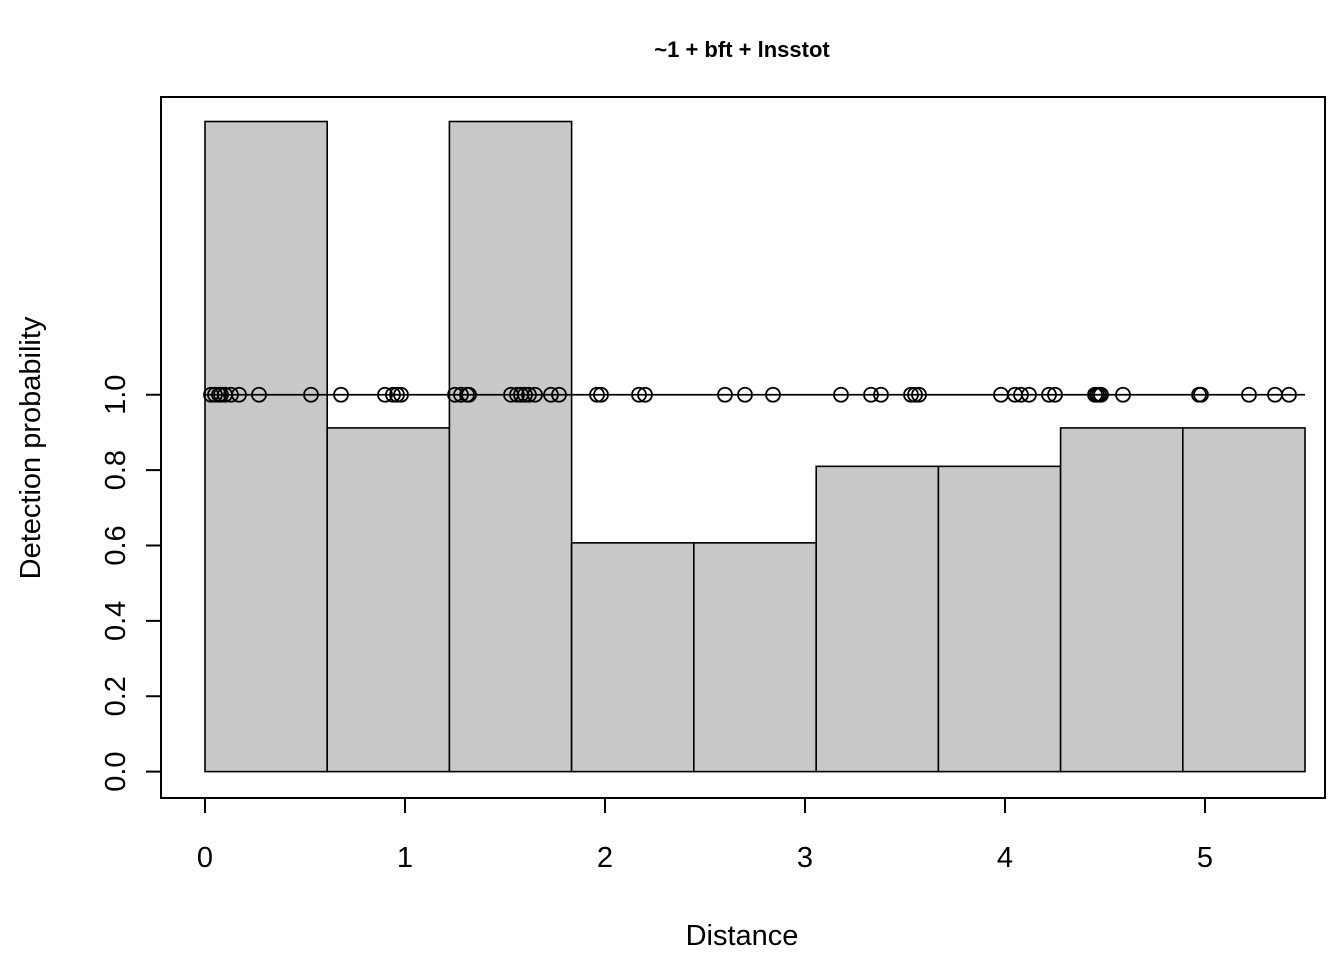  What do you see at coordinates (116, 621) in the screenshot?
I see `y-tick-label: 0.4` at bounding box center [116, 621].